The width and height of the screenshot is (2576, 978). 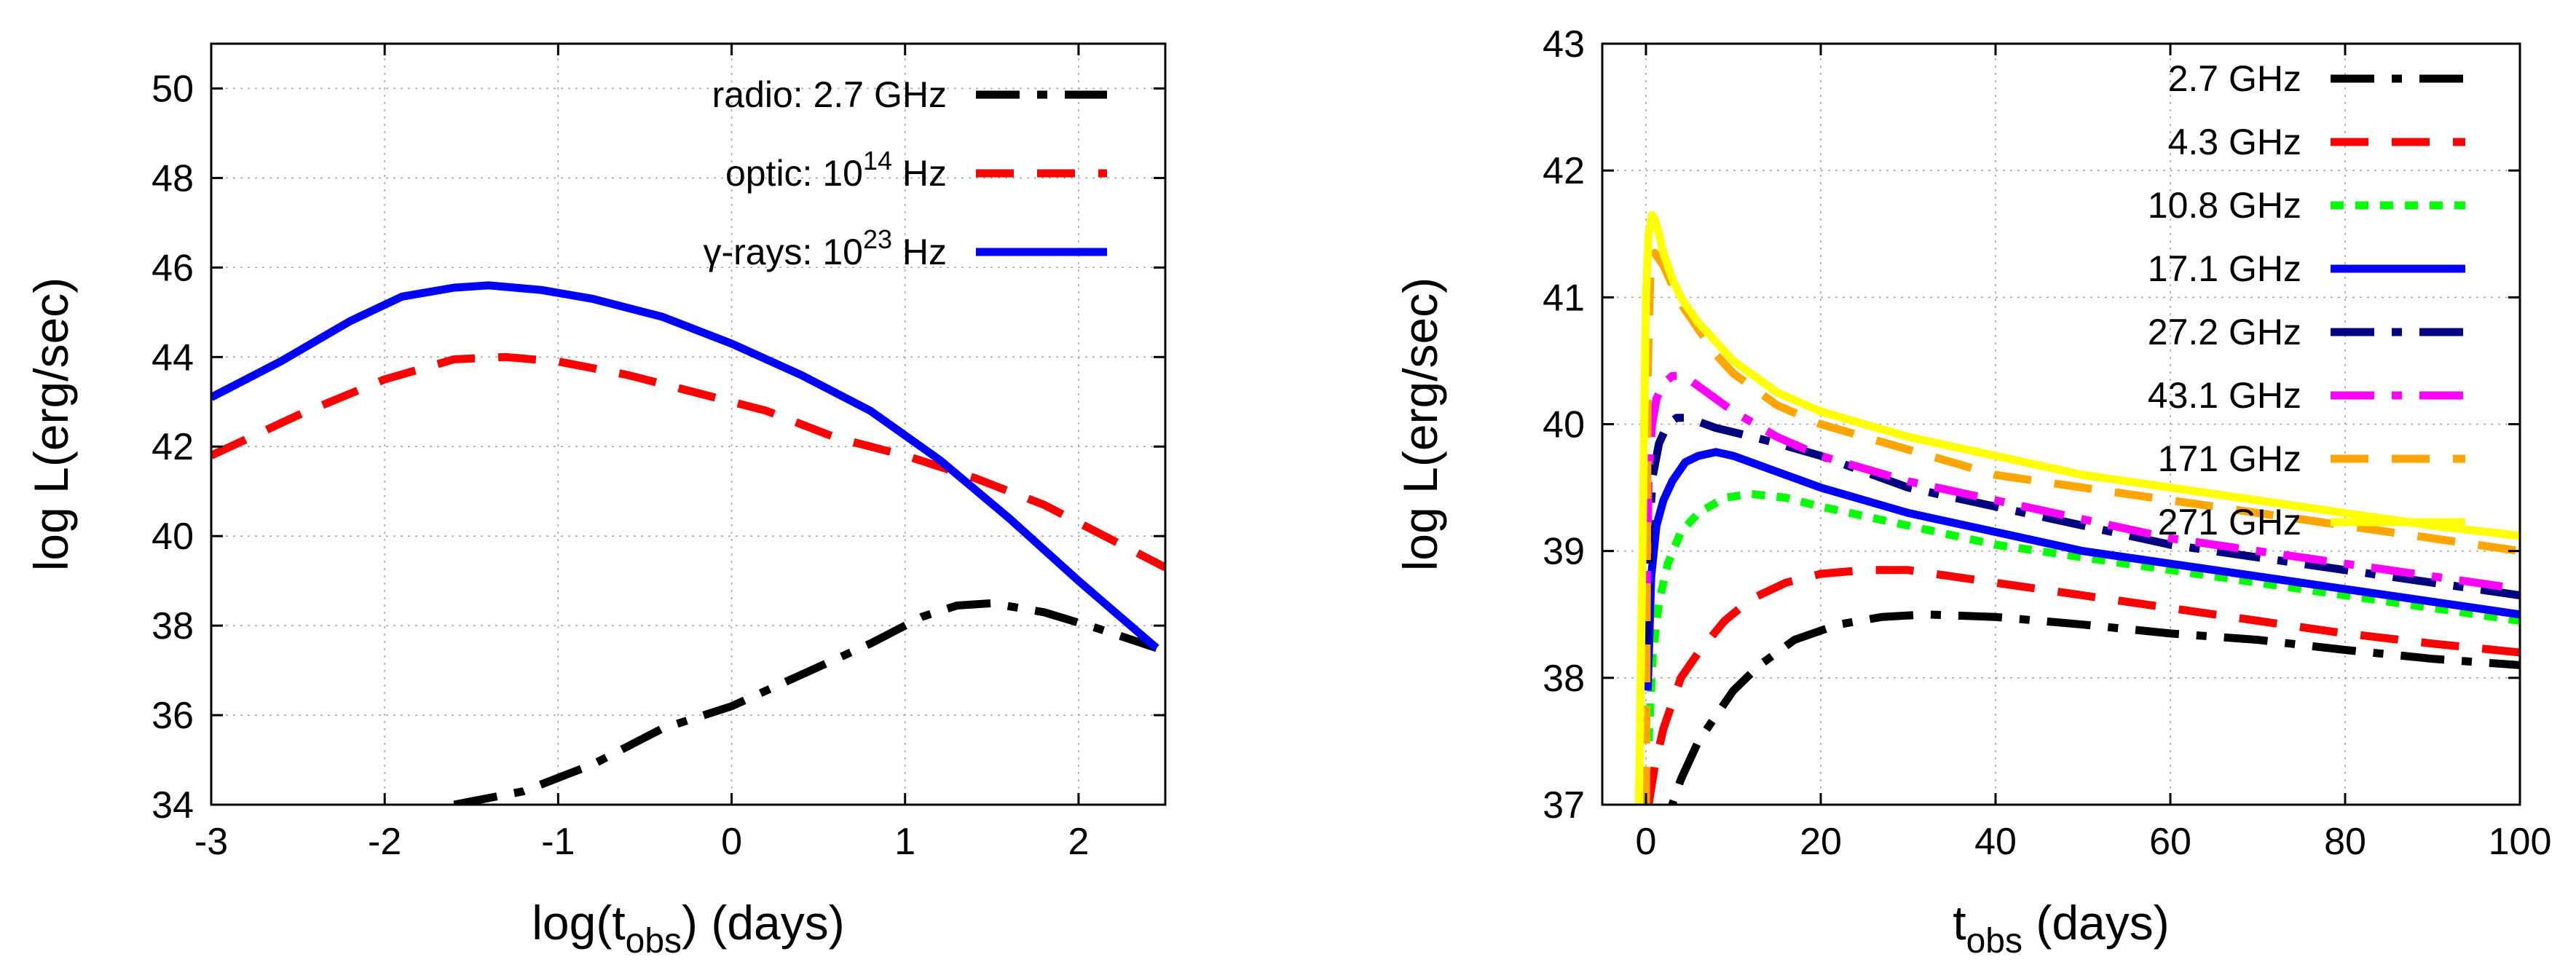 I want to click on x-axis-label-main: log(t, so click(x=578, y=923).